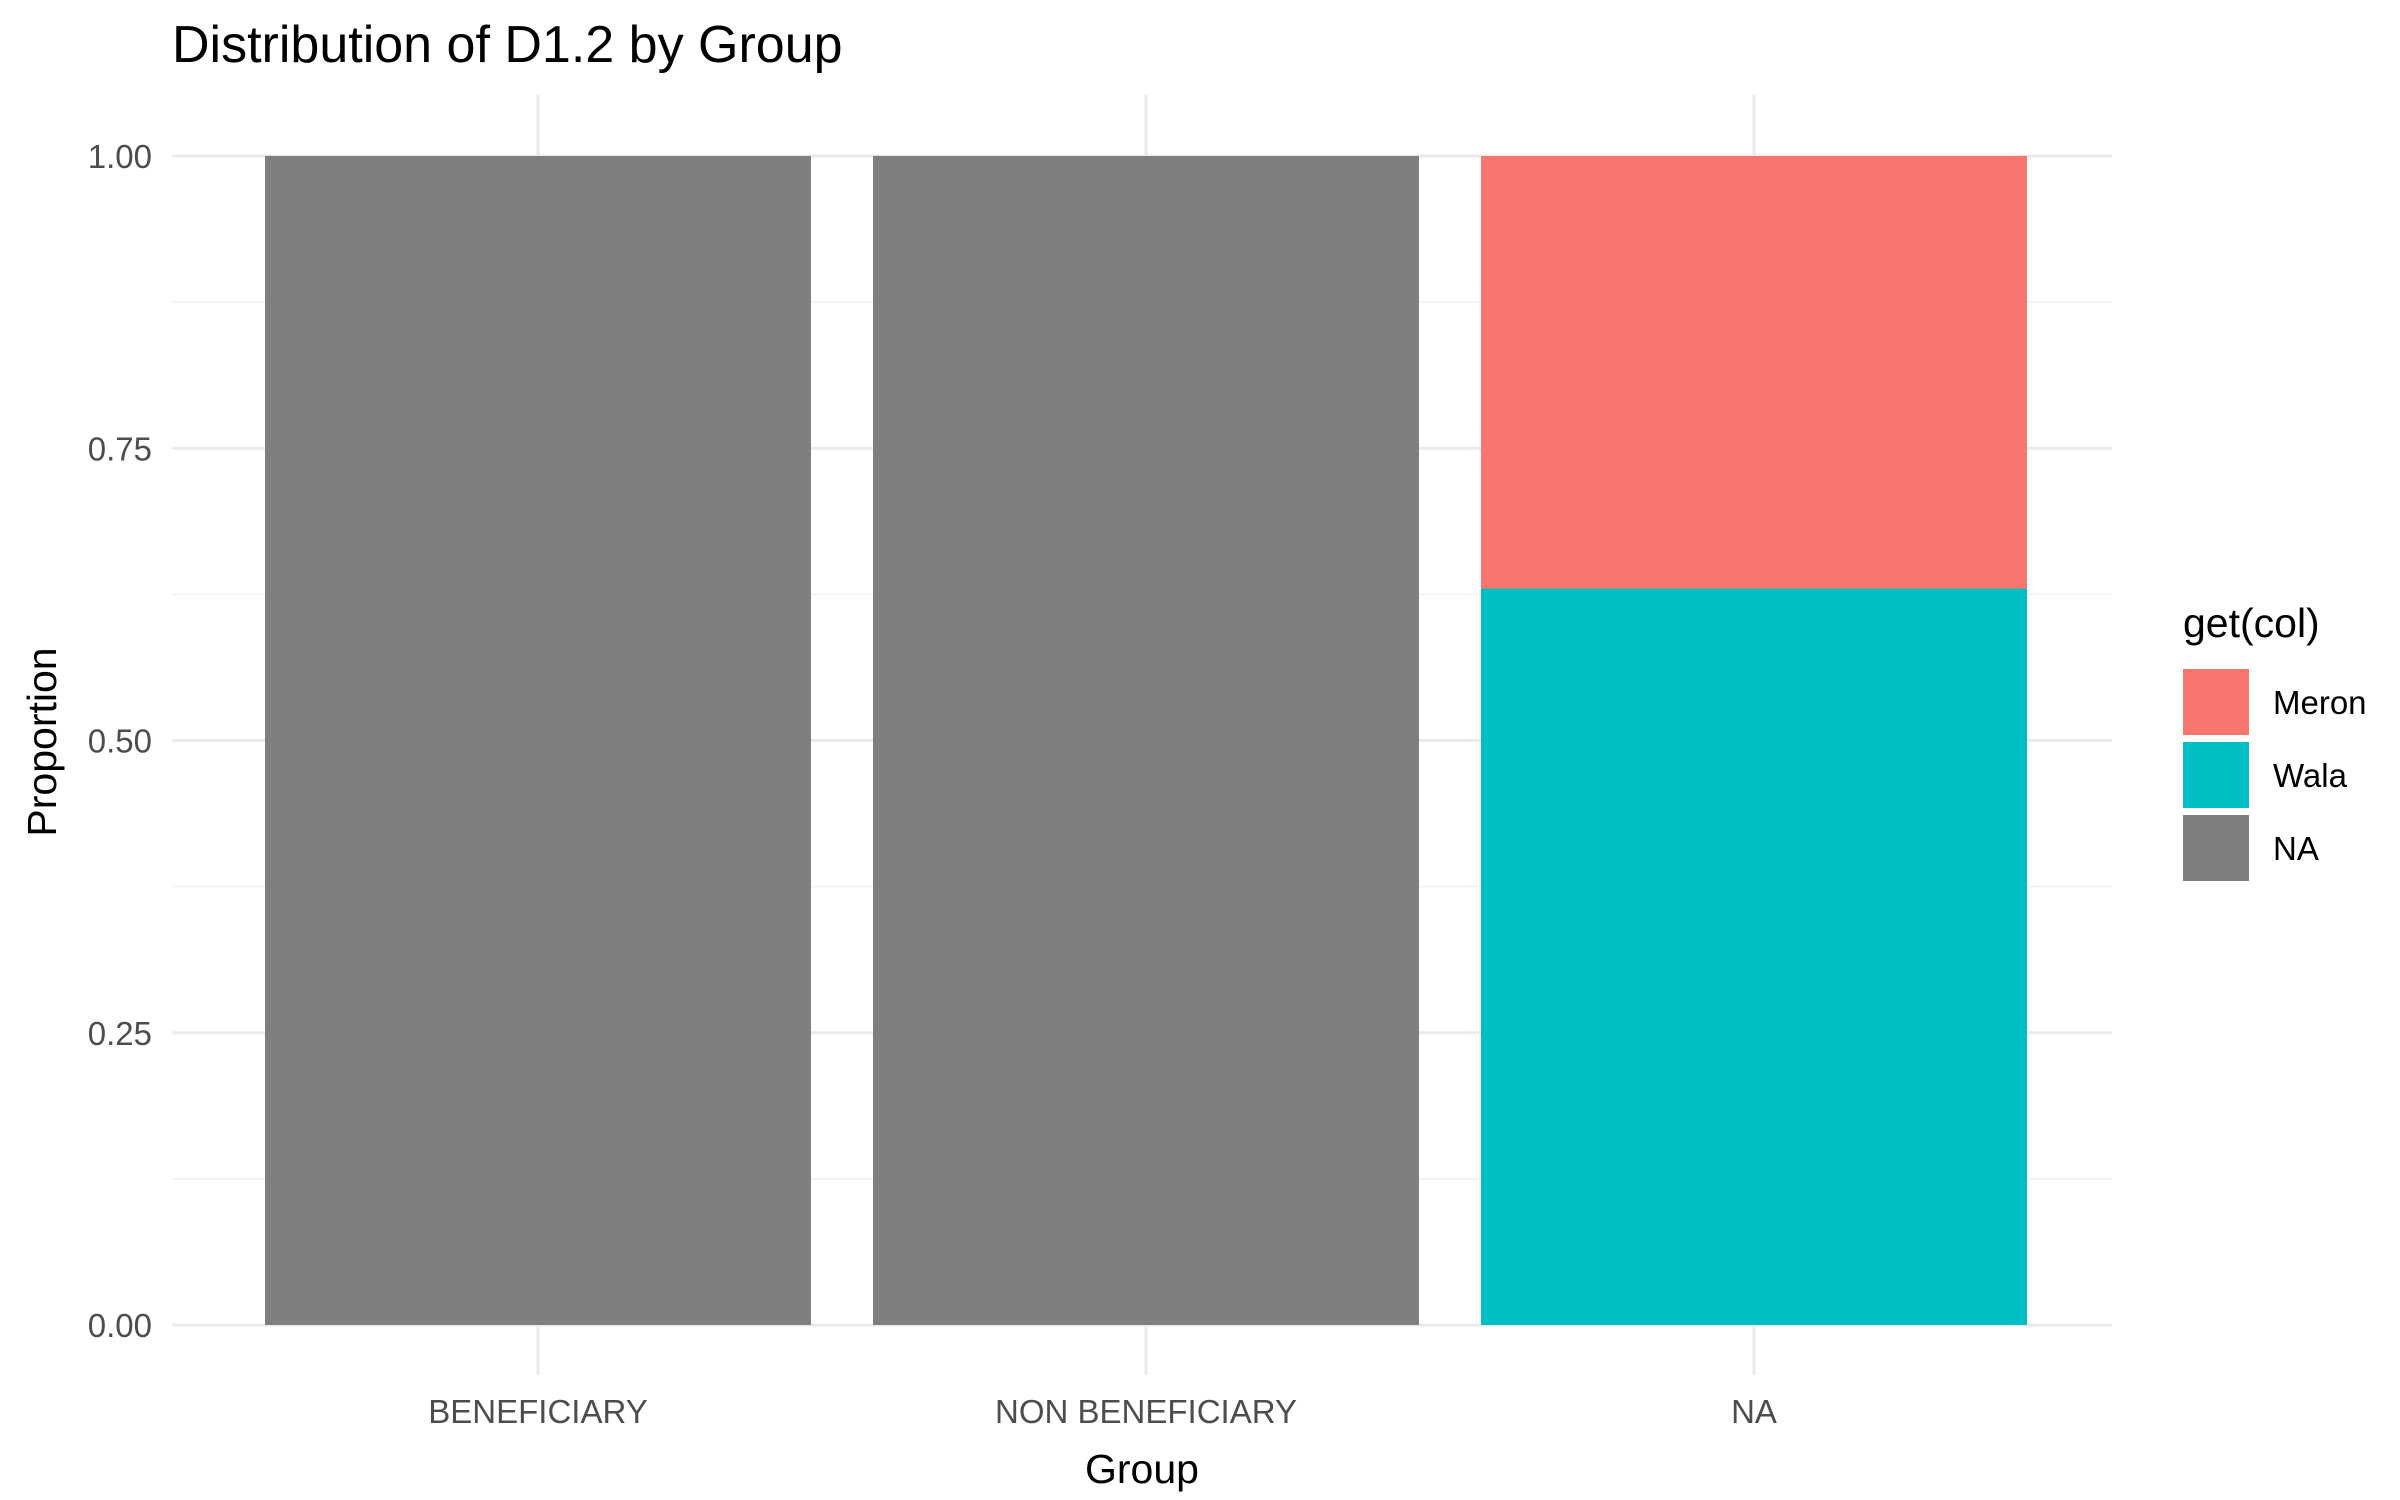 The width and height of the screenshot is (2400, 1500). Describe the element at coordinates (1146, 1411) in the screenshot. I see `x-tick-label: NON BENEFICIARY` at that location.